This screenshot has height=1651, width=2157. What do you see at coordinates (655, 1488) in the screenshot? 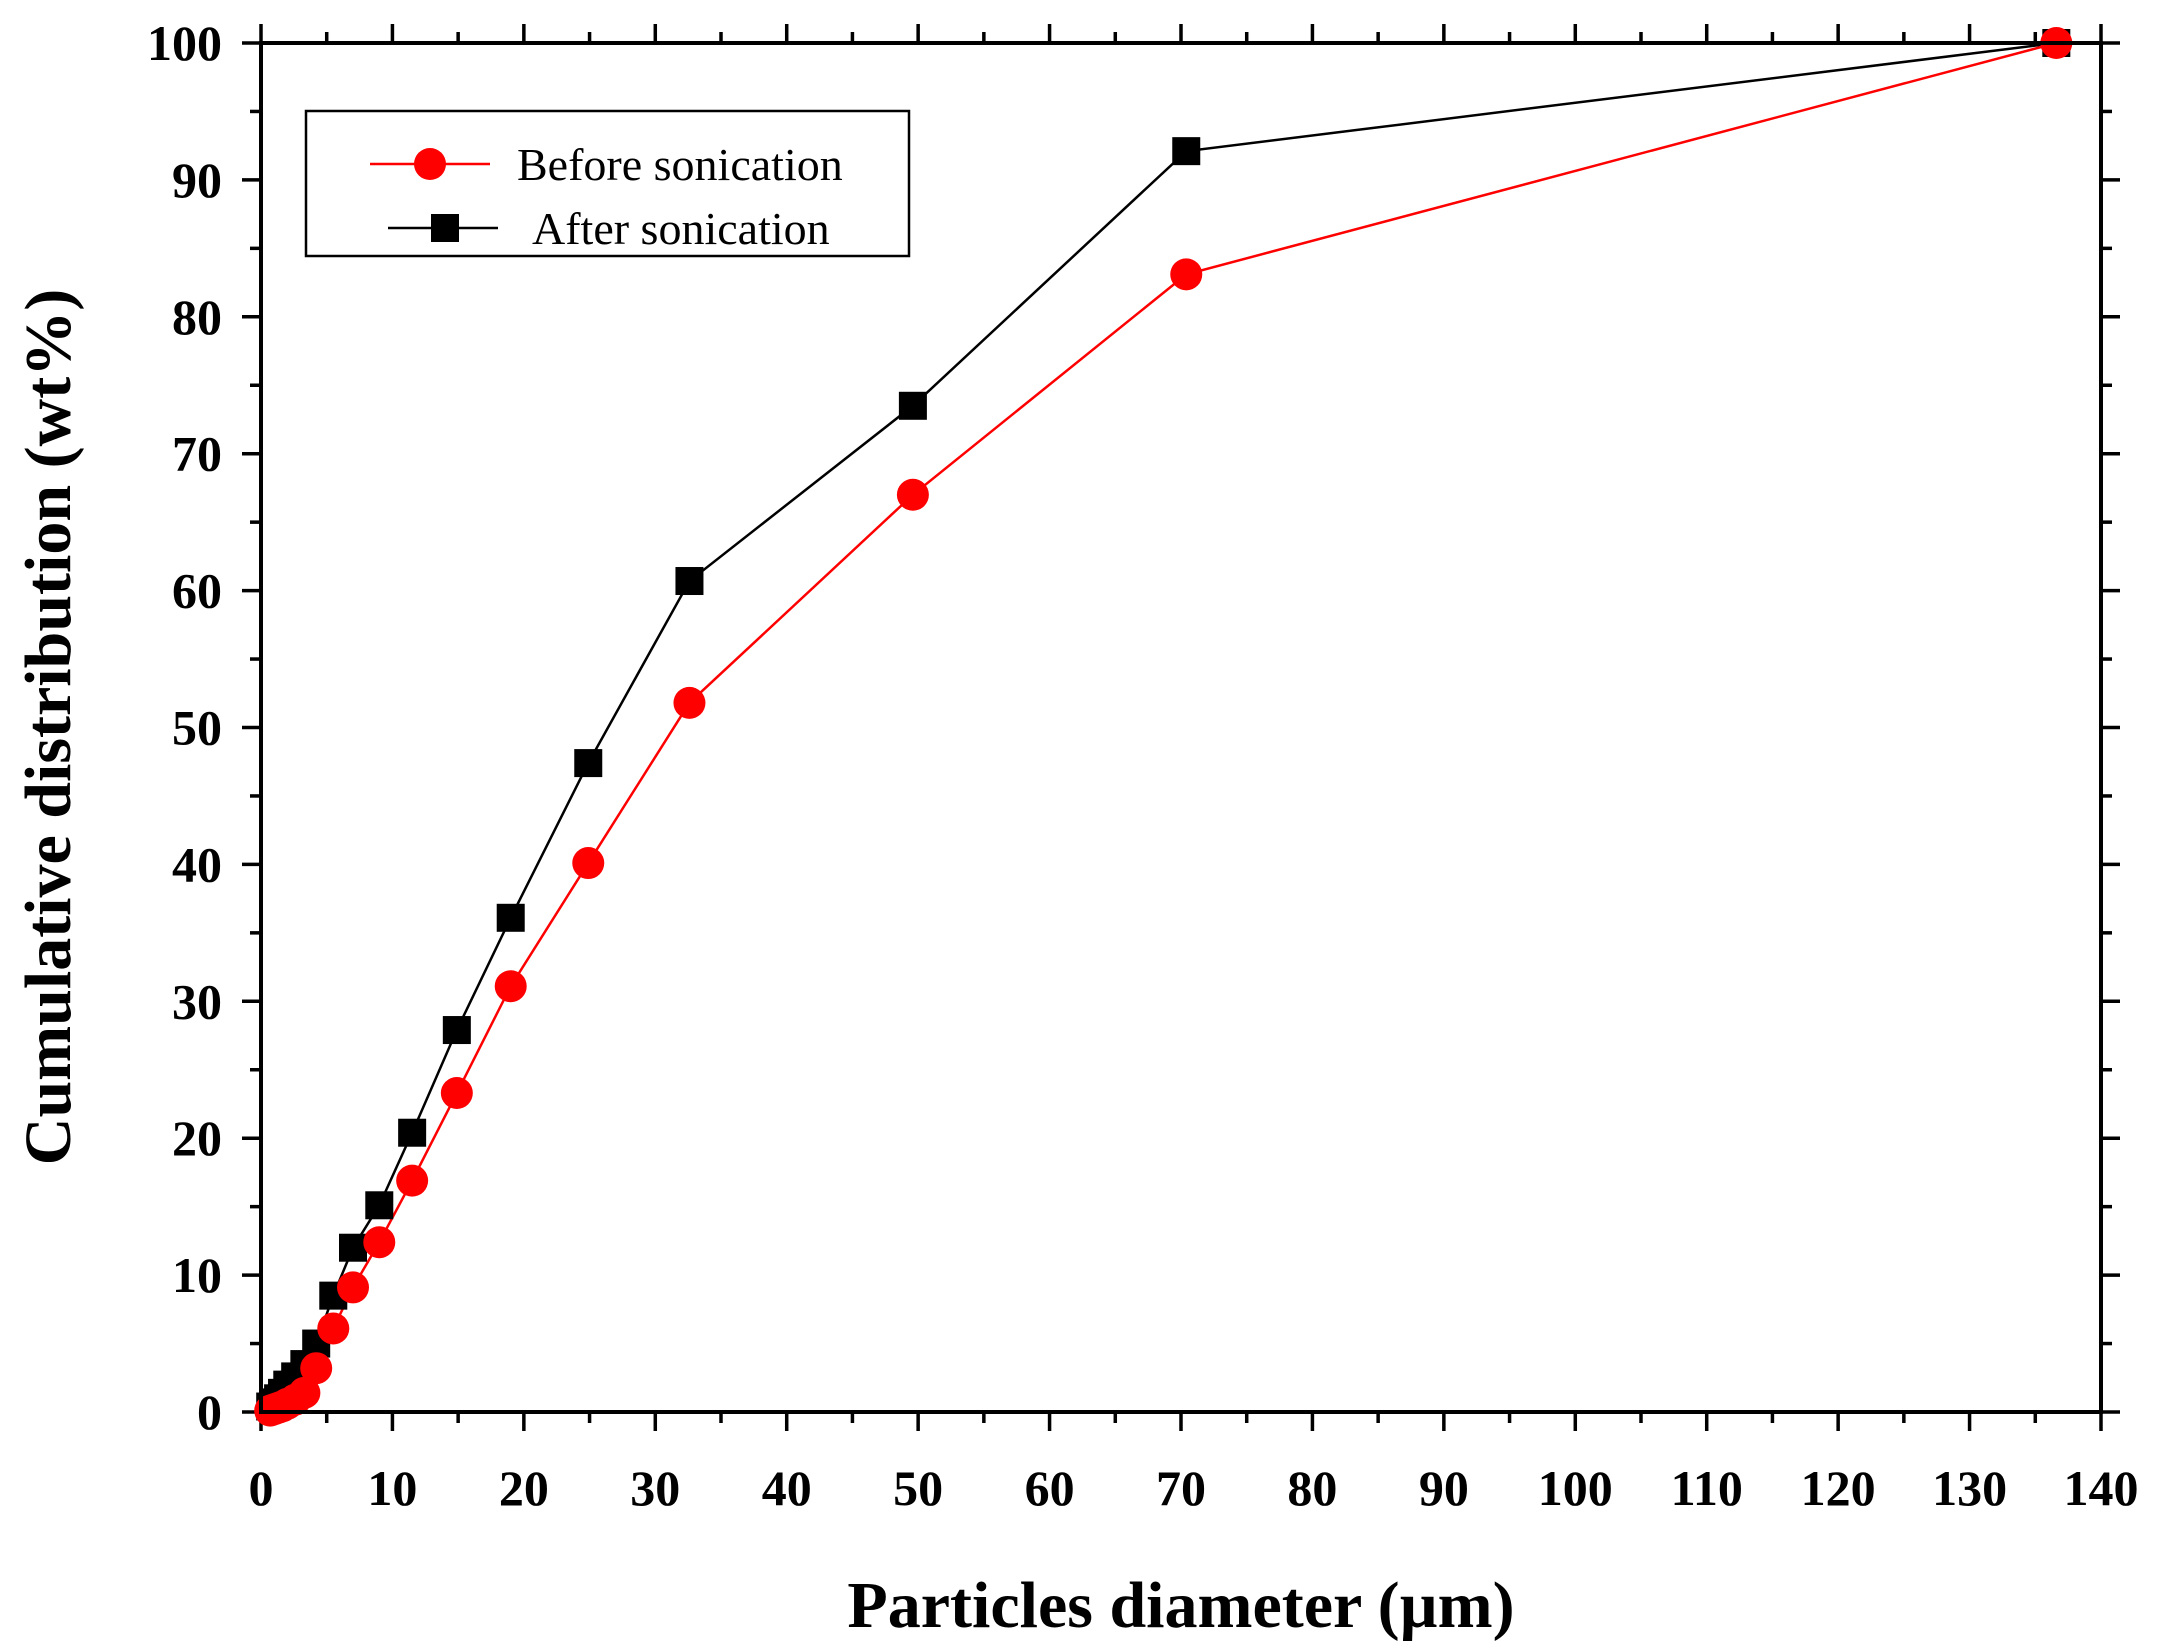
I see `x-tick-label: 30` at bounding box center [655, 1488].